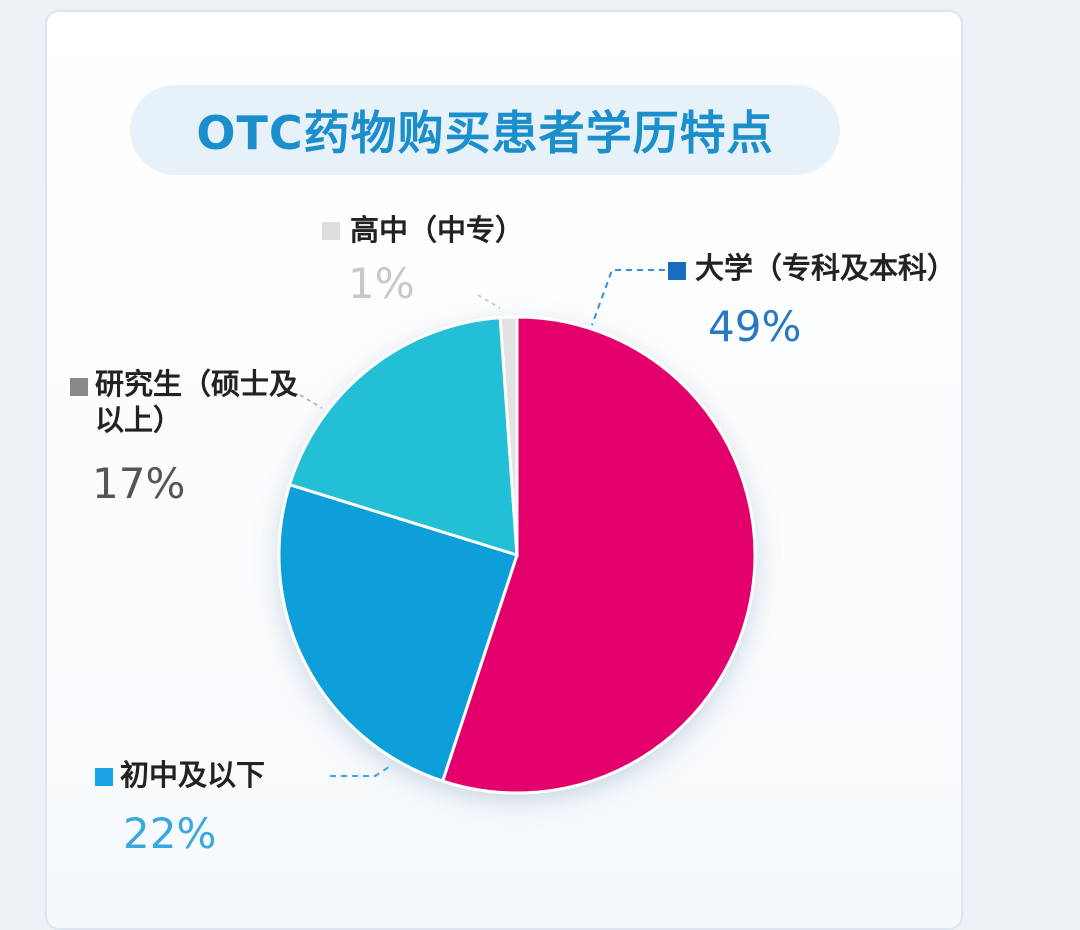  What do you see at coordinates (139, 483) in the screenshot?
I see `value-label: 17%` at bounding box center [139, 483].